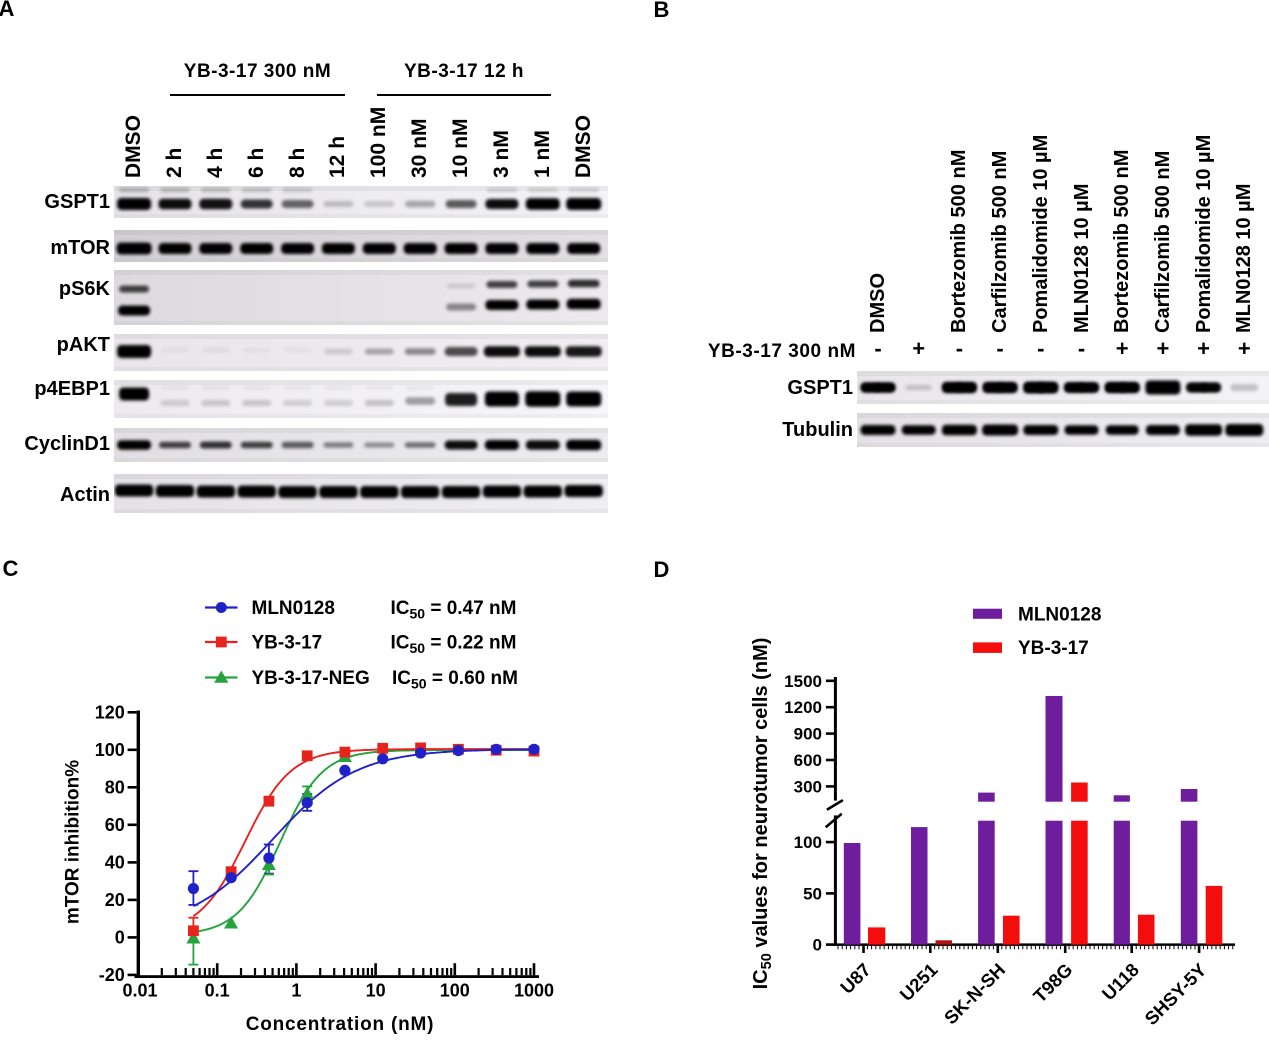 Image resolution: width=1269 pixels, height=1055 pixels. I want to click on svg-text:IC50 values for neurotumor cel: IC50 values for neurotumor cells (nM), so click(762, 814).